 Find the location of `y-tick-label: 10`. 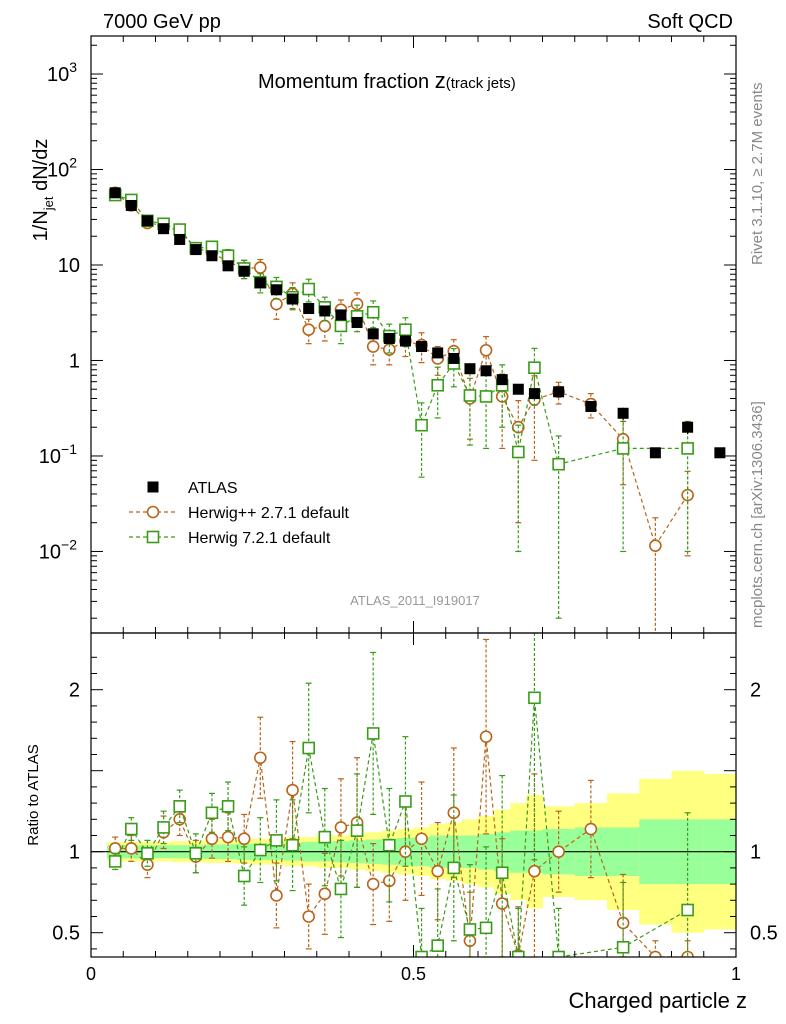

y-tick-label: 10 is located at coordinates (69, 266).